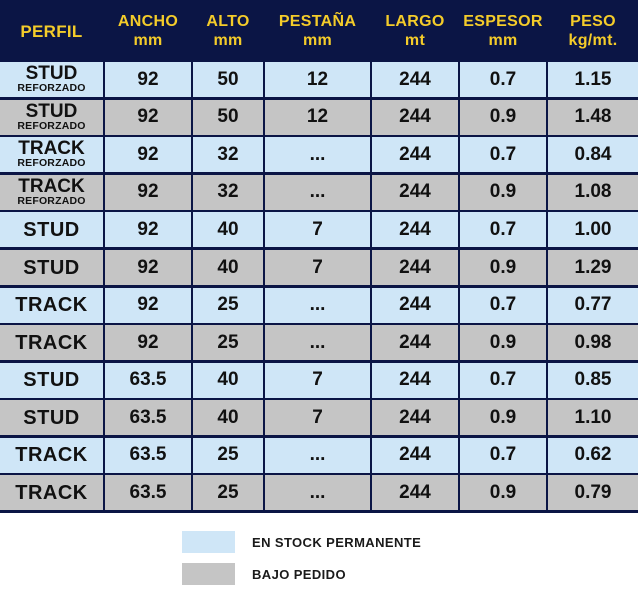 The width and height of the screenshot is (638, 593). I want to click on legend-item-stock: EN STOCK PERMANENTE, so click(301, 542).